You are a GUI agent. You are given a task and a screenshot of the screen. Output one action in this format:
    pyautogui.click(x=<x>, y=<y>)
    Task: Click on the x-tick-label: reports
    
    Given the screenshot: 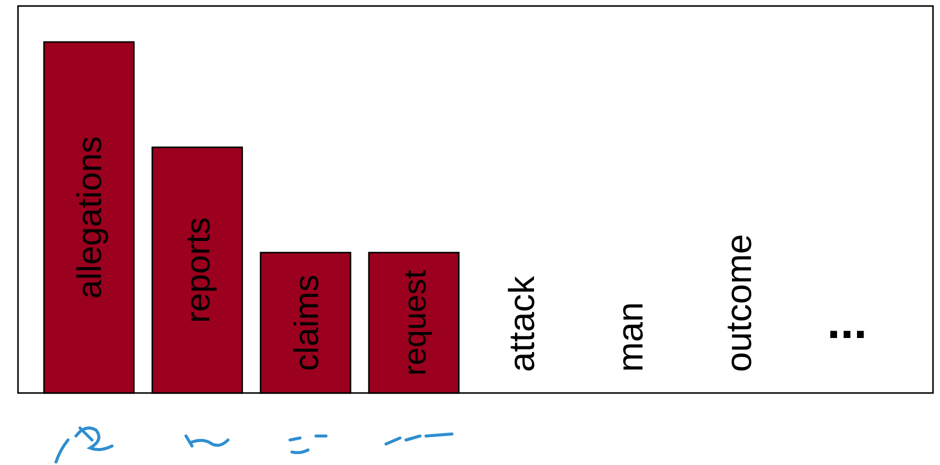 What is the action you would take?
    pyautogui.click(x=198, y=270)
    